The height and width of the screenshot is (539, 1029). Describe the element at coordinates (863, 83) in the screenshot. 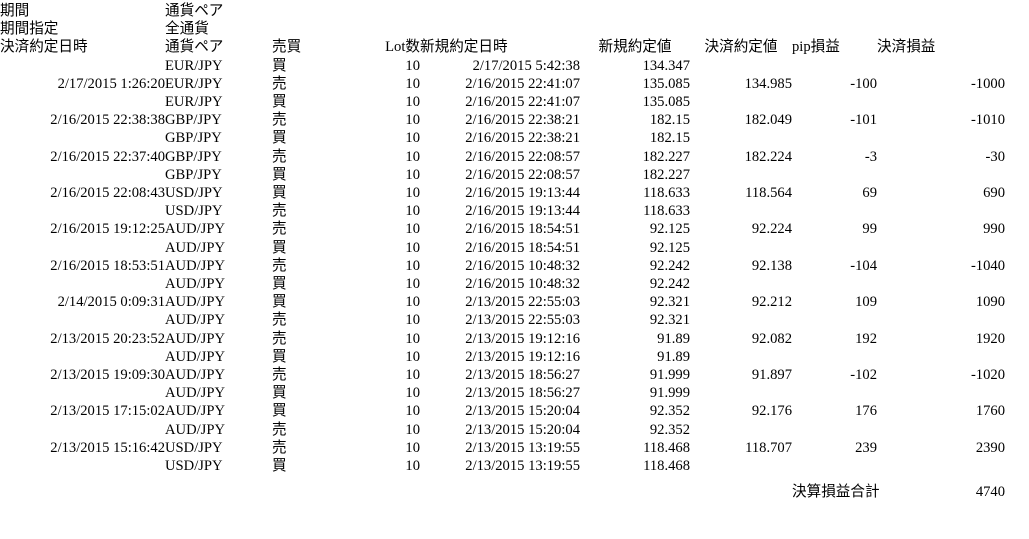

I see `cell: -100` at that location.